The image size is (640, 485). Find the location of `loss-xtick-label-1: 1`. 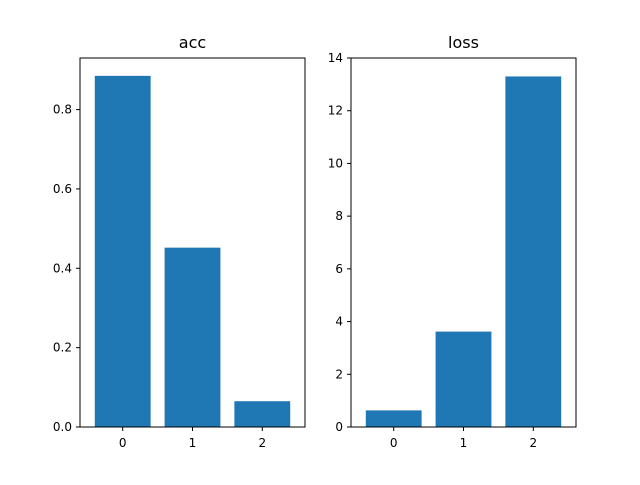

loss-xtick-label-1: 1 is located at coordinates (464, 443).